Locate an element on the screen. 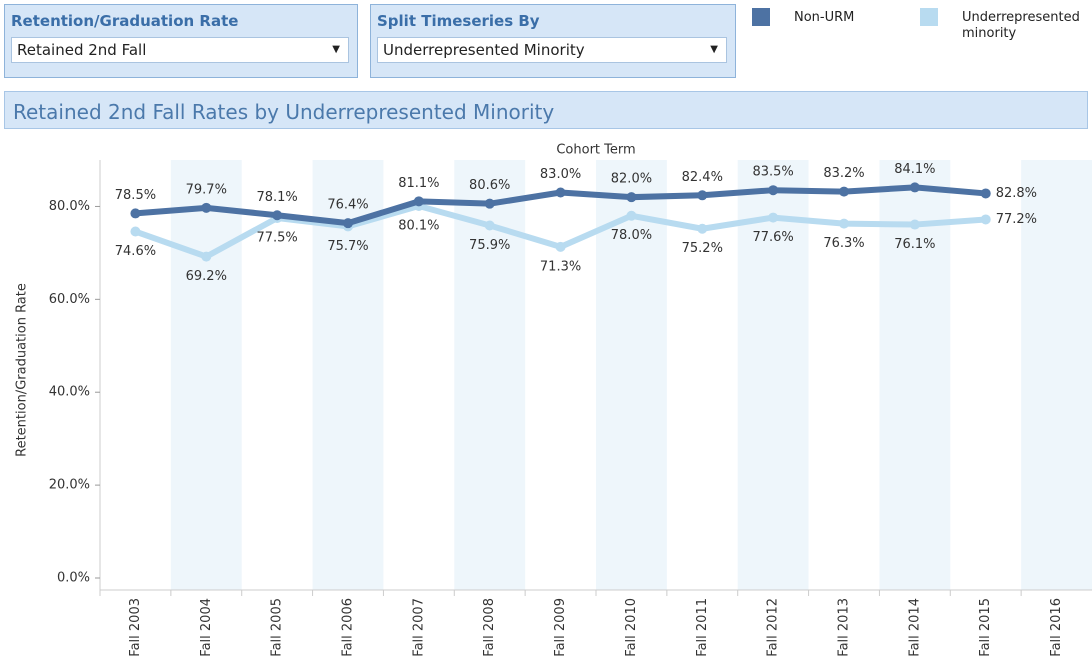 This screenshot has width=1092, height=665. filter-dropdown: Retained 2nd Fall ▼ is located at coordinates (180, 50).